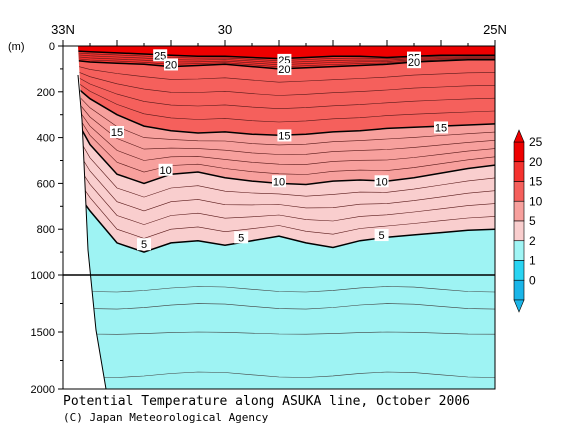  What do you see at coordinates (63, 29) in the screenshot?
I see `x-tick-label: 33N` at bounding box center [63, 29].